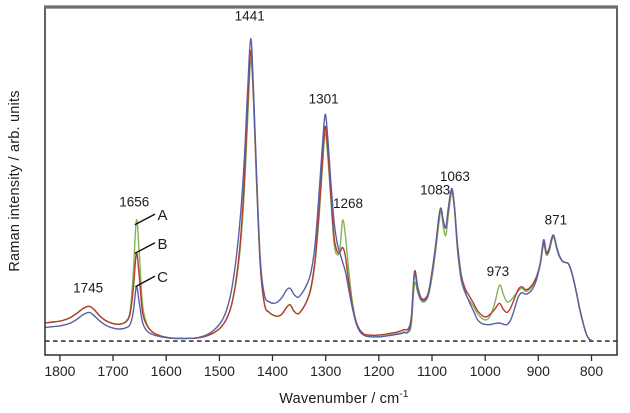  What do you see at coordinates (162, 277) in the screenshot?
I see `curve-label-c: C` at bounding box center [162, 277].